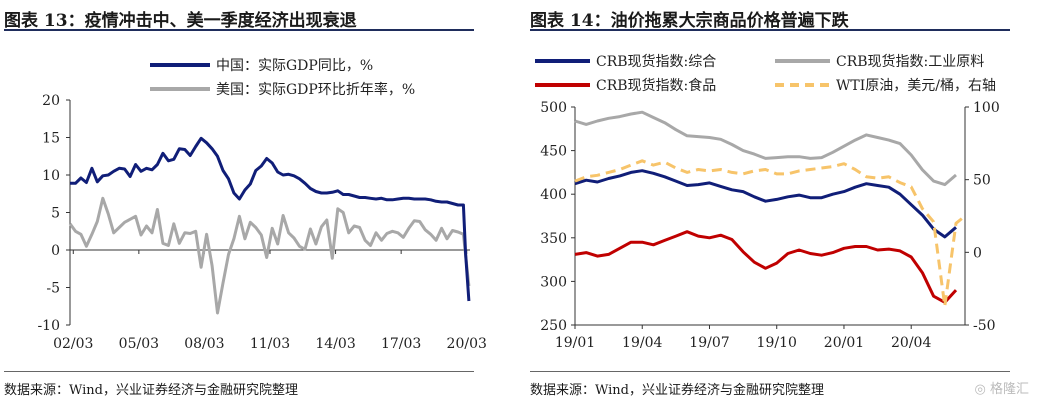 The width and height of the screenshot is (1037, 401). Describe the element at coordinates (709, 343) in the screenshot. I see `x-tick-label: 19/07` at that location.